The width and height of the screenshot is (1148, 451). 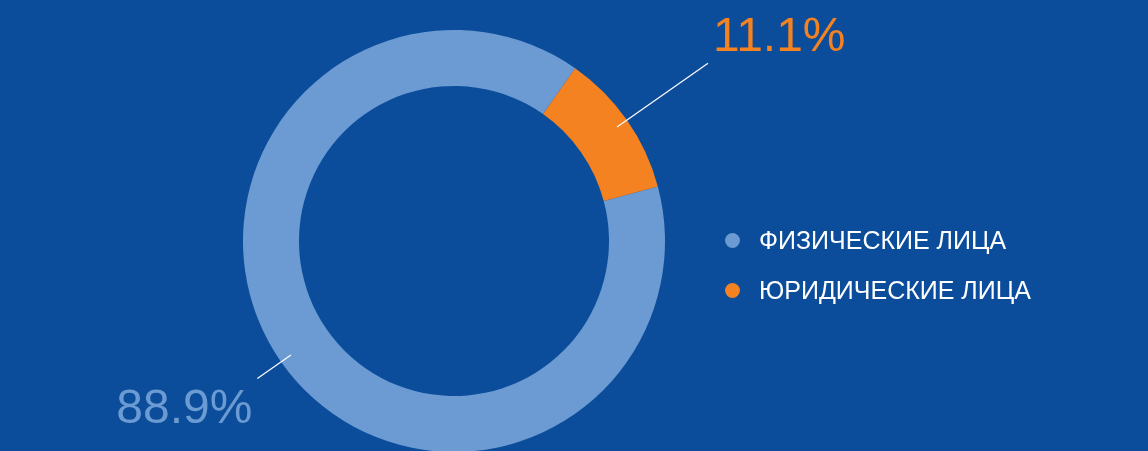 What do you see at coordinates (883, 239) in the screenshot?
I see `legend-label: ФИЗИЧЕСКИЕ ЛИЦА` at bounding box center [883, 239].